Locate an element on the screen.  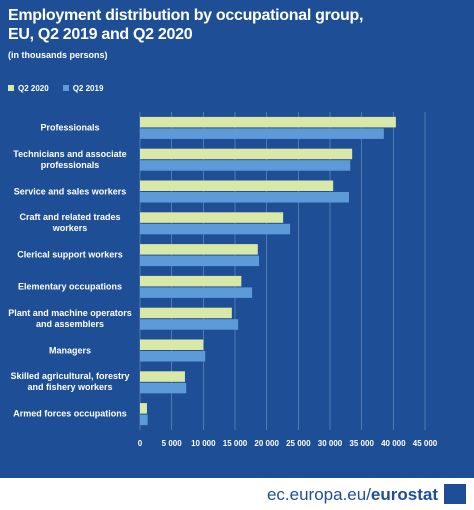
footer-brand: eurostat is located at coordinates (404, 494).